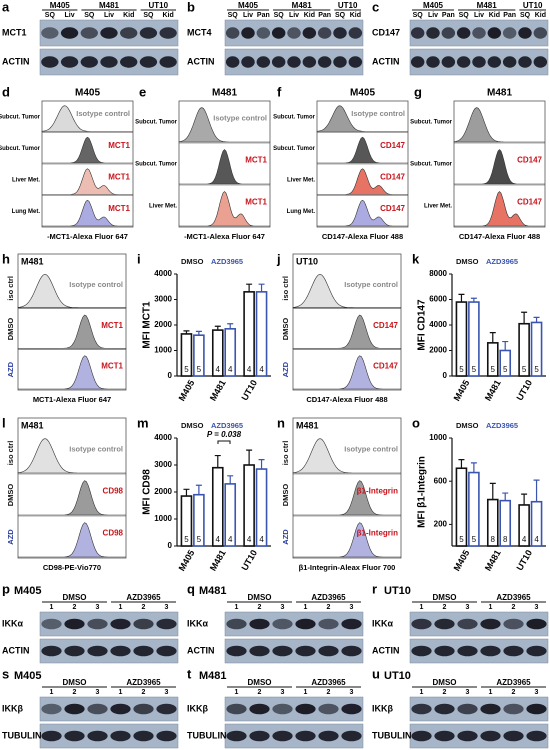 The width and height of the screenshot is (550, 750). I want to click on panel-letter: f, so click(279, 91).